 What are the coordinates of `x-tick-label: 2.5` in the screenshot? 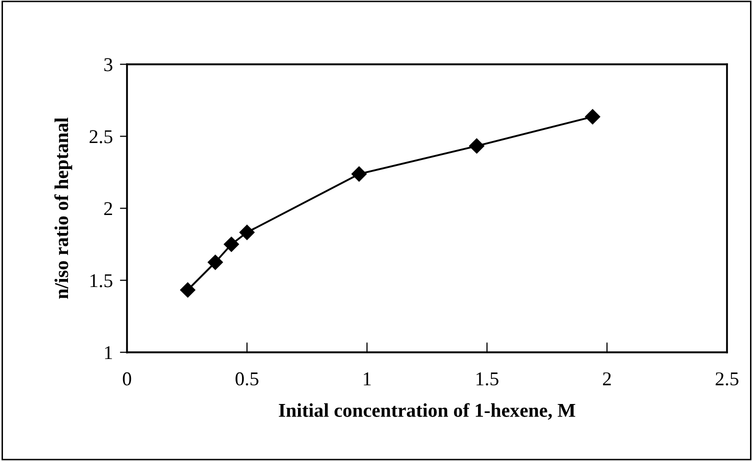 It's located at (727, 379).